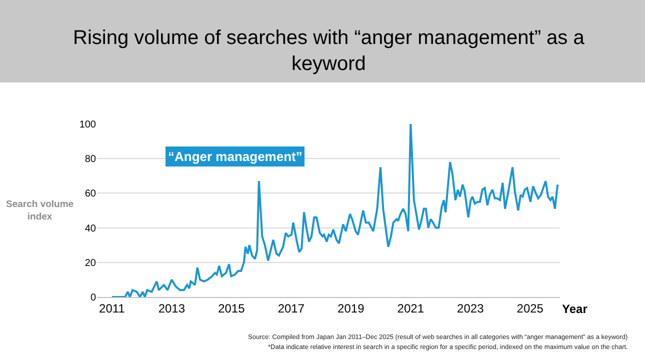  I want to click on x-tick-label: 2025, so click(530, 308).